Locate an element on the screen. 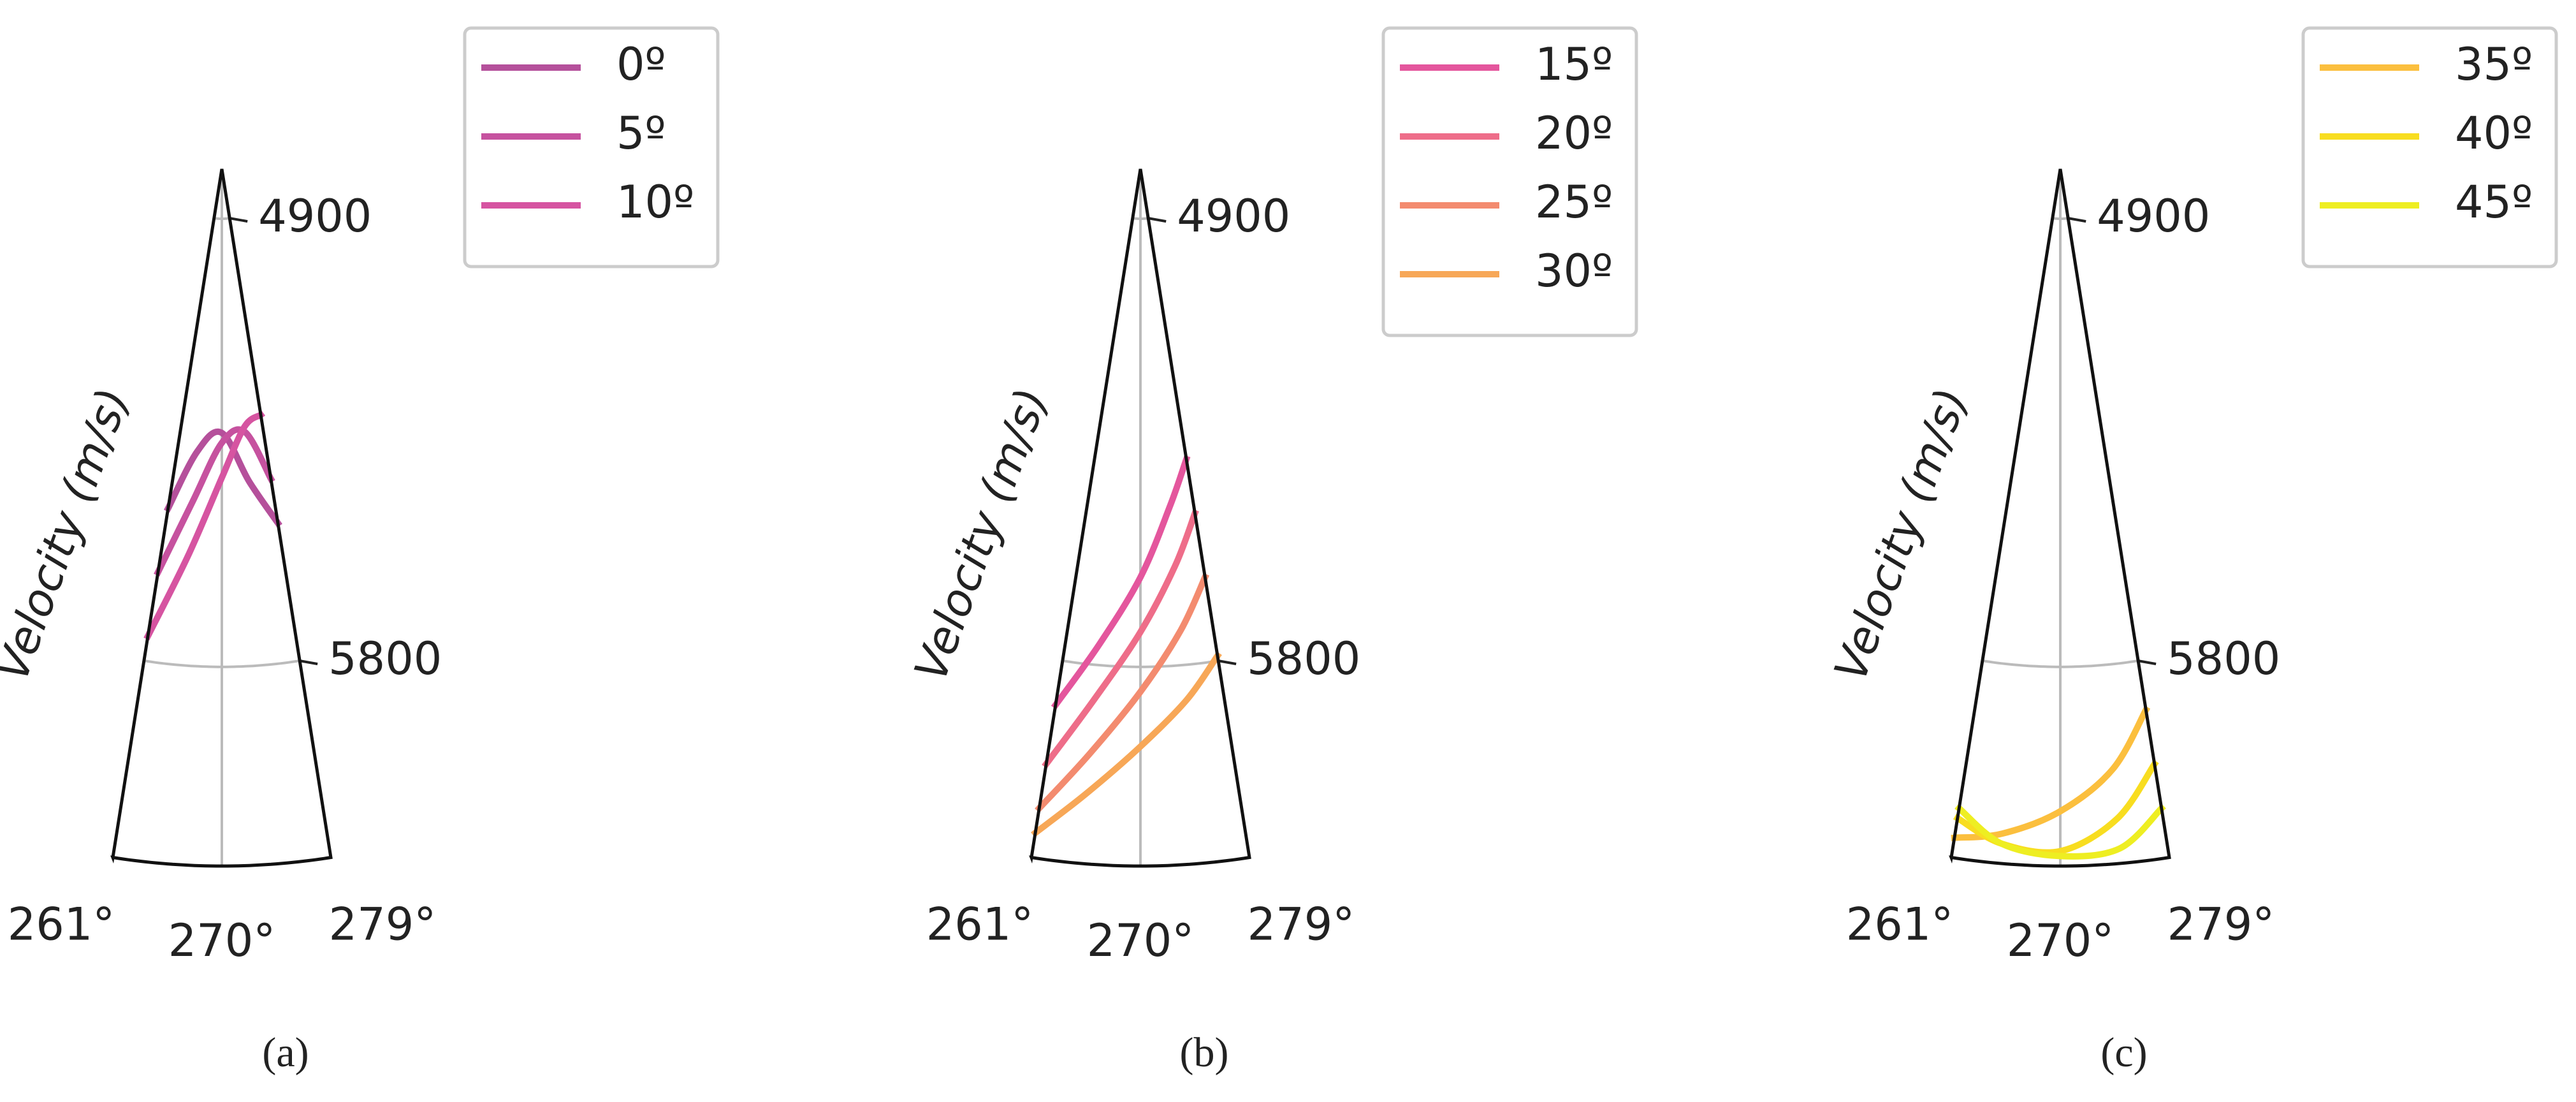 The width and height of the screenshot is (2576, 1102). legend-label: 25º is located at coordinates (1574, 202).